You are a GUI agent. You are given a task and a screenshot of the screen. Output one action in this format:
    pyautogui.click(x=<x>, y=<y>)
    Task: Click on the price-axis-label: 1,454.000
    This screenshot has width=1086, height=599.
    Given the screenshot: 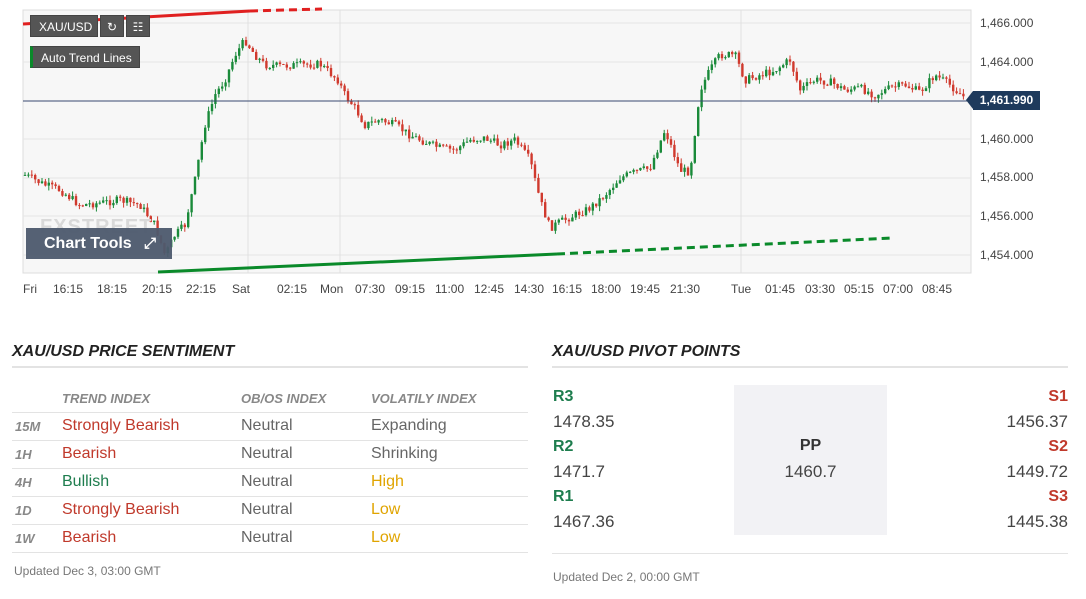 What is the action you would take?
    pyautogui.click(x=1007, y=255)
    